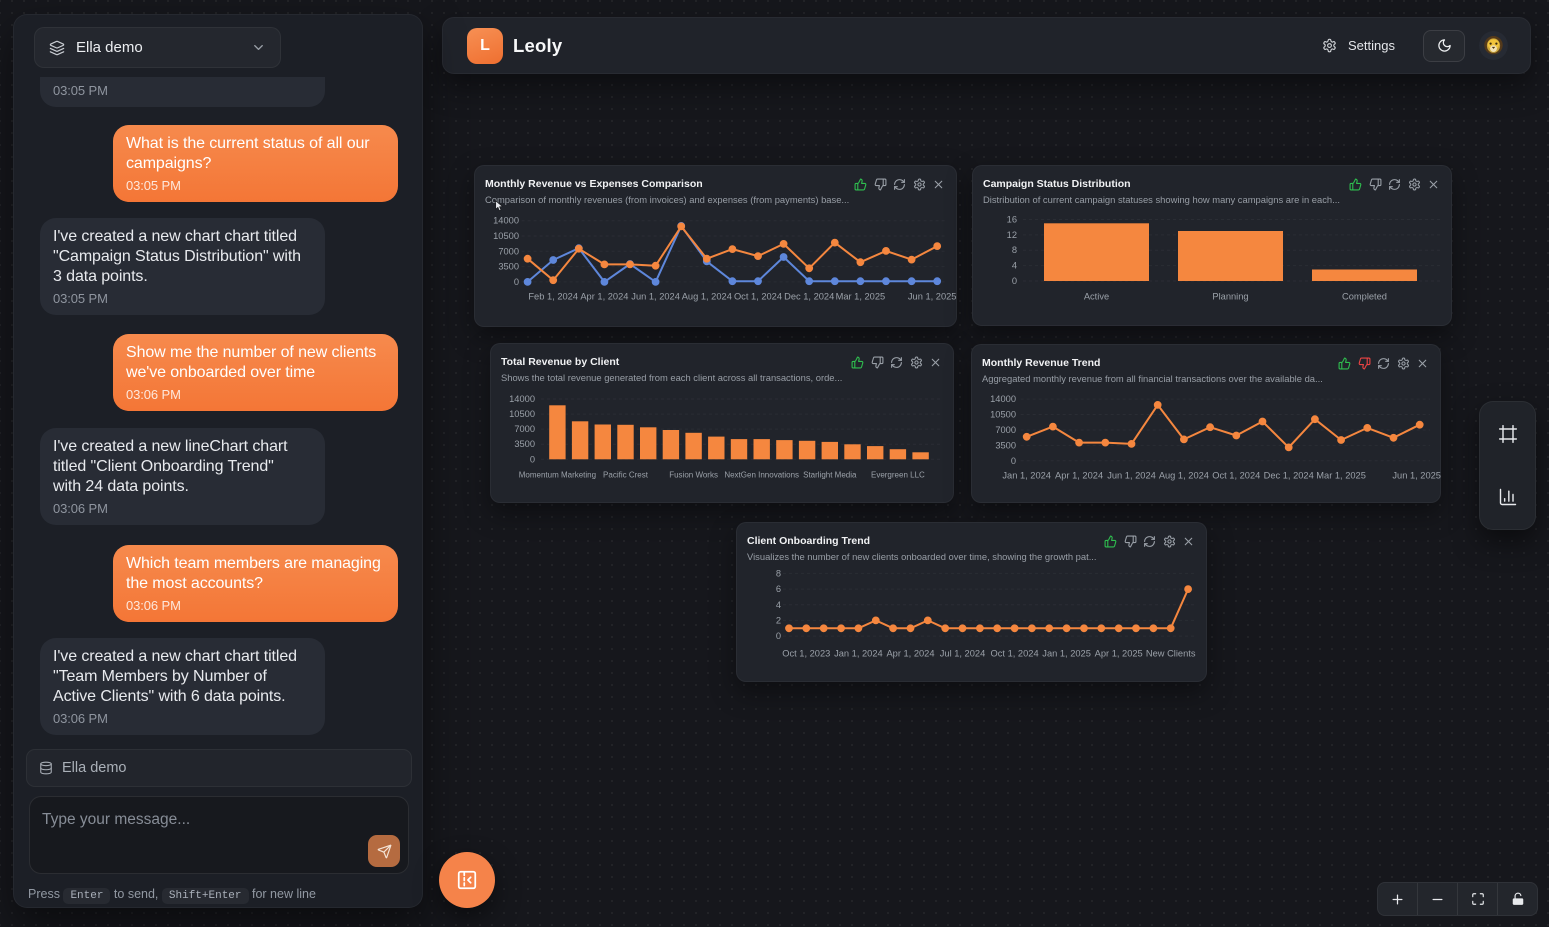 The image size is (1549, 927). I want to click on svg-text: Evergreen LLC, so click(898, 474).